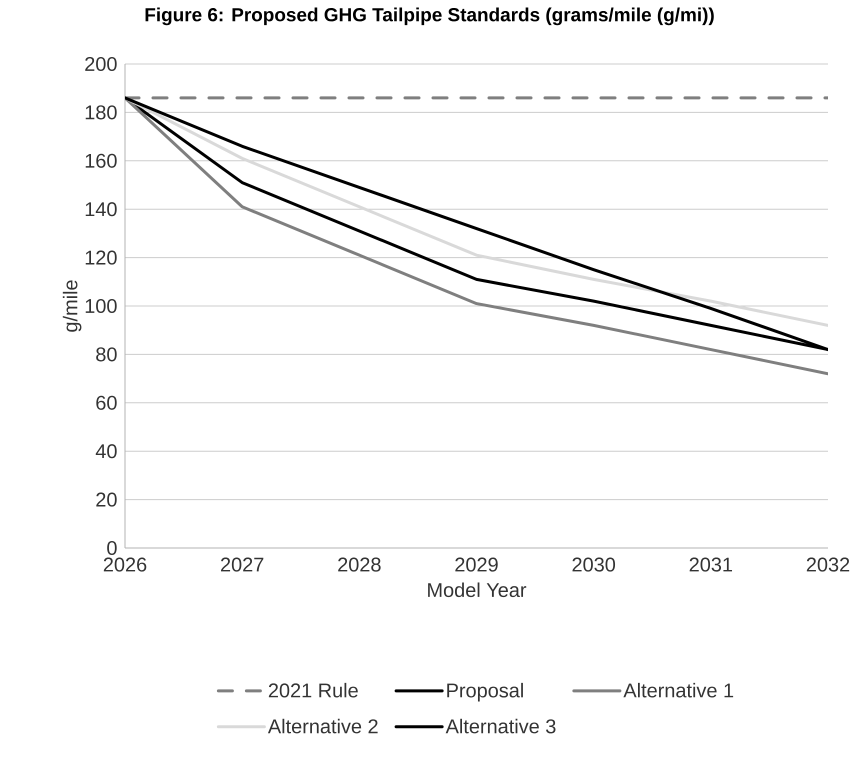 The image size is (859, 772). What do you see at coordinates (359, 565) in the screenshot?
I see `x-tick-label: 2028` at bounding box center [359, 565].